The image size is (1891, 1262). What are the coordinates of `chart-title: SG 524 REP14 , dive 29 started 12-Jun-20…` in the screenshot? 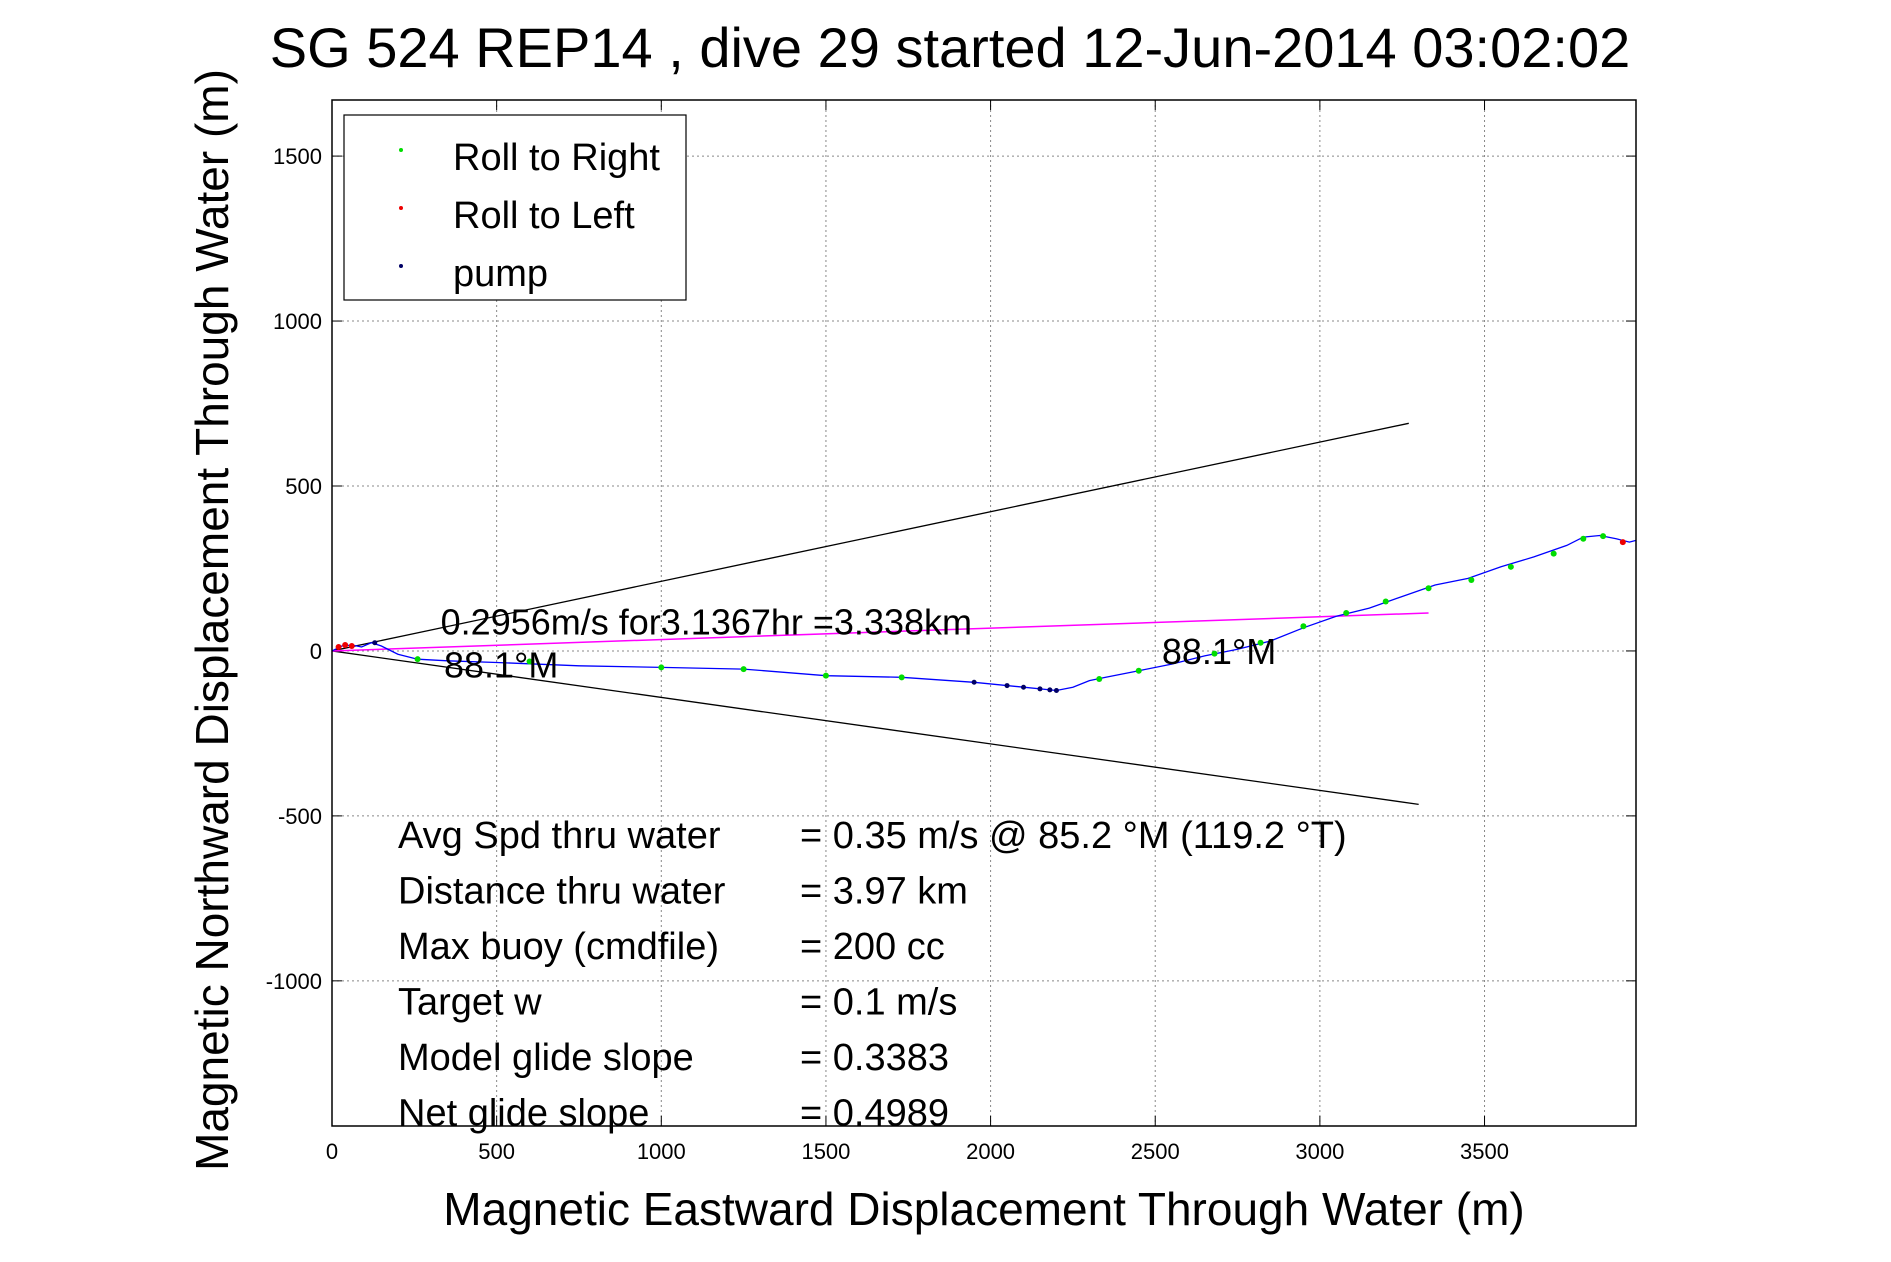 It's located at (950, 47).